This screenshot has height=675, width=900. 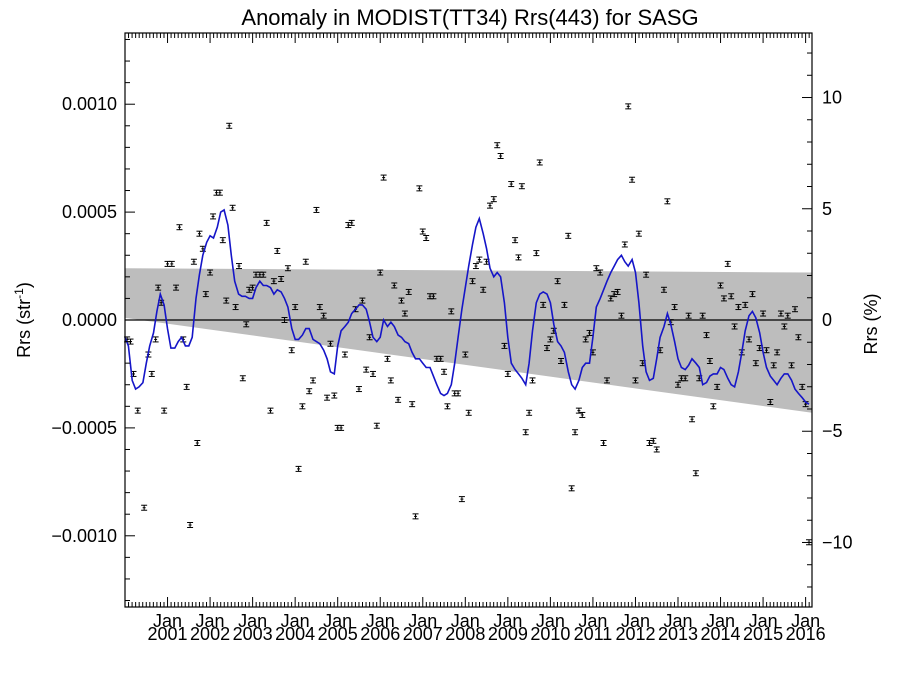 What do you see at coordinates (832, 431) in the screenshot?
I see `right-tick-label: −5` at bounding box center [832, 431].